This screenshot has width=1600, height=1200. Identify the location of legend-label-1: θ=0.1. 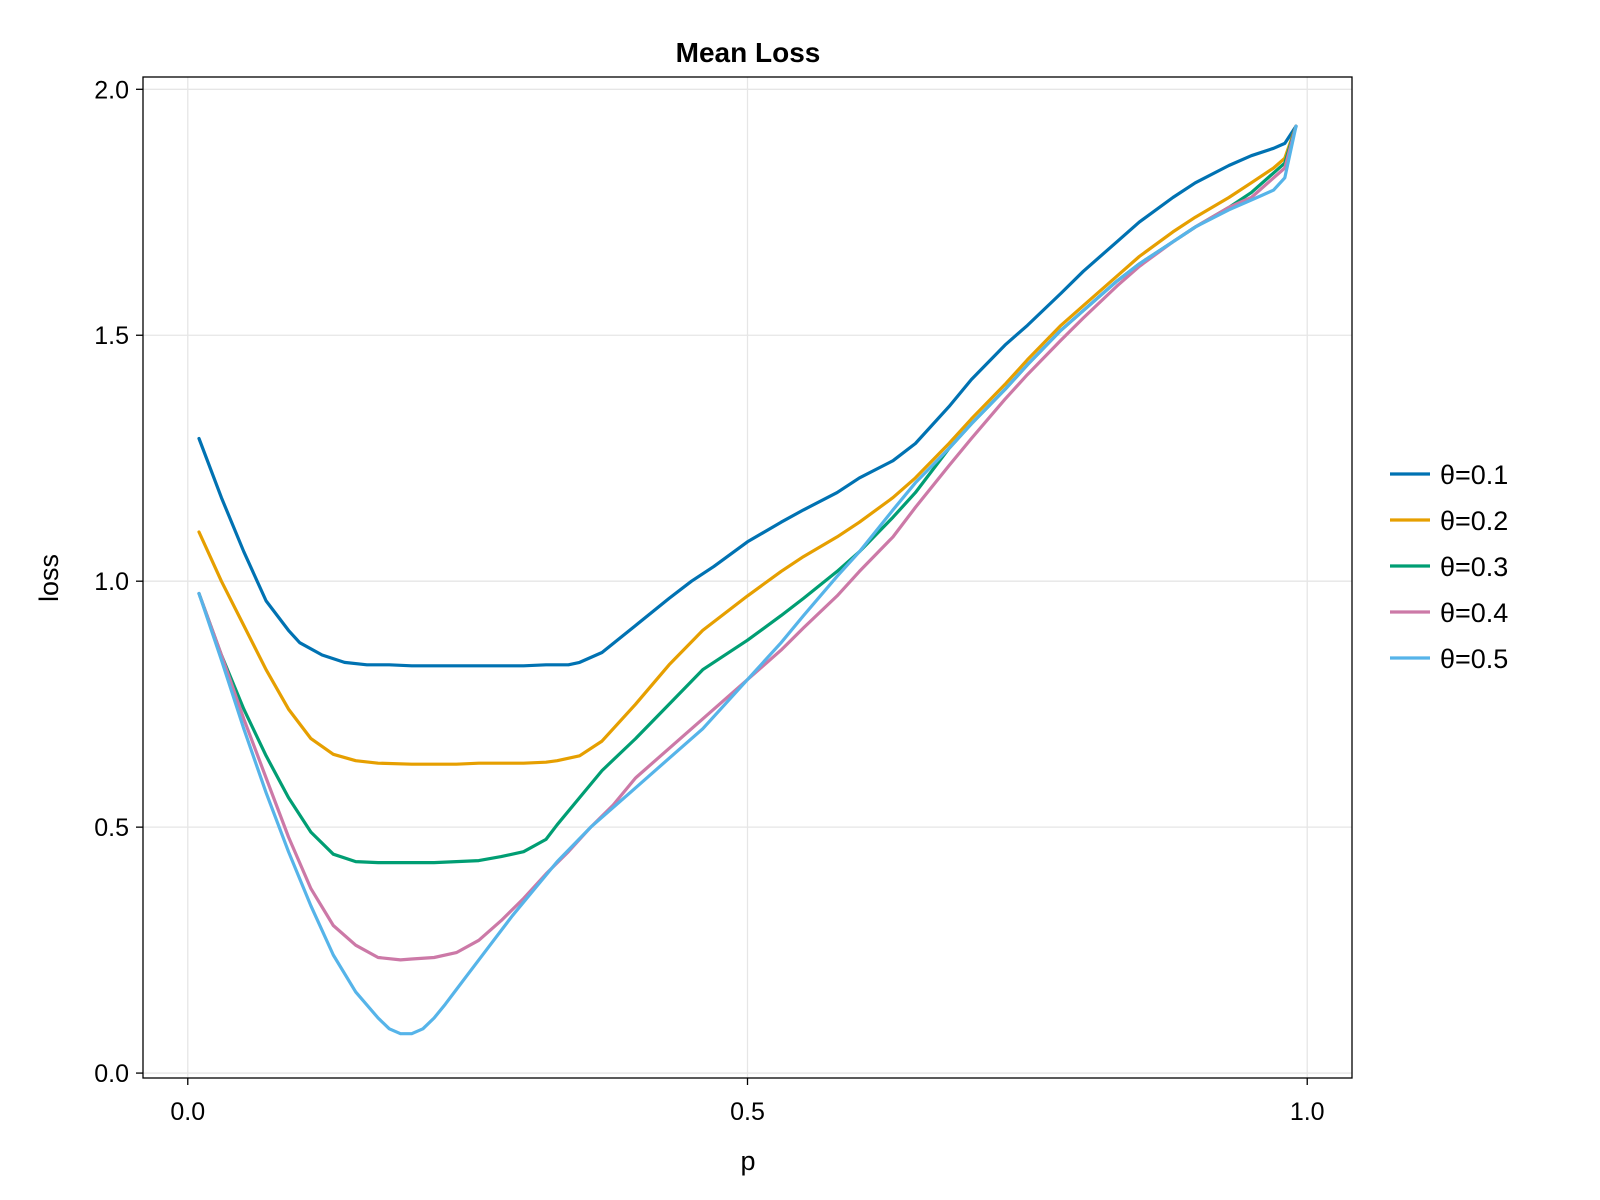
(1474, 475).